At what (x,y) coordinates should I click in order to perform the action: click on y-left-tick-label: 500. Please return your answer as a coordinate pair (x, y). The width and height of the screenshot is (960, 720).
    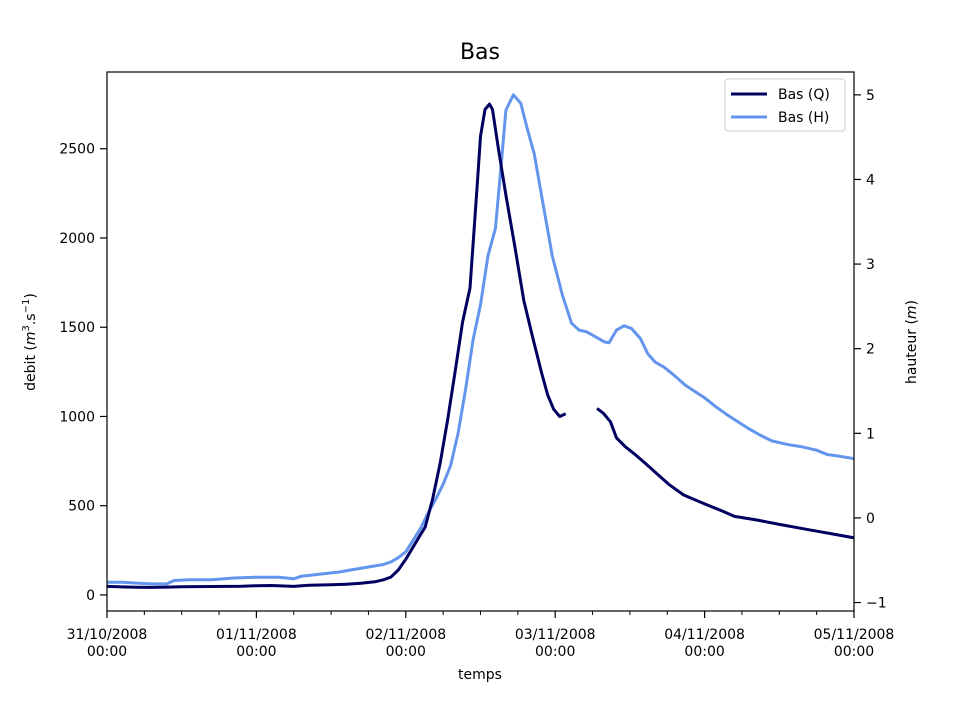
    Looking at the image, I should click on (81, 507).